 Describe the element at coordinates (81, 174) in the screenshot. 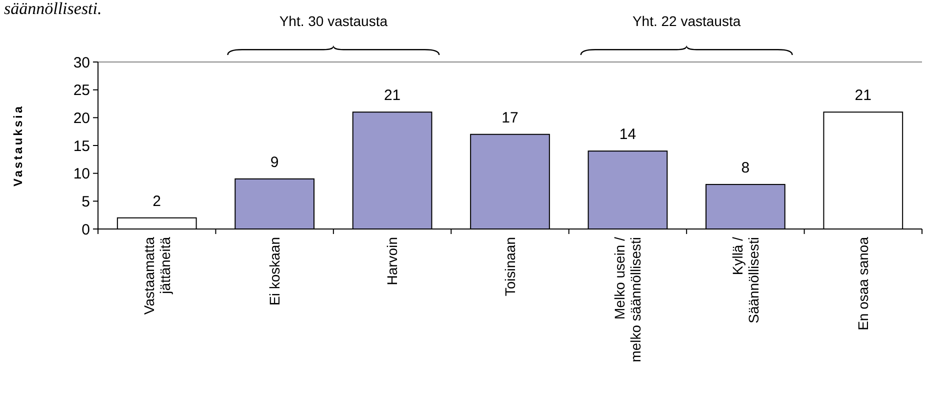

I see `y-tick-label: 10` at that location.